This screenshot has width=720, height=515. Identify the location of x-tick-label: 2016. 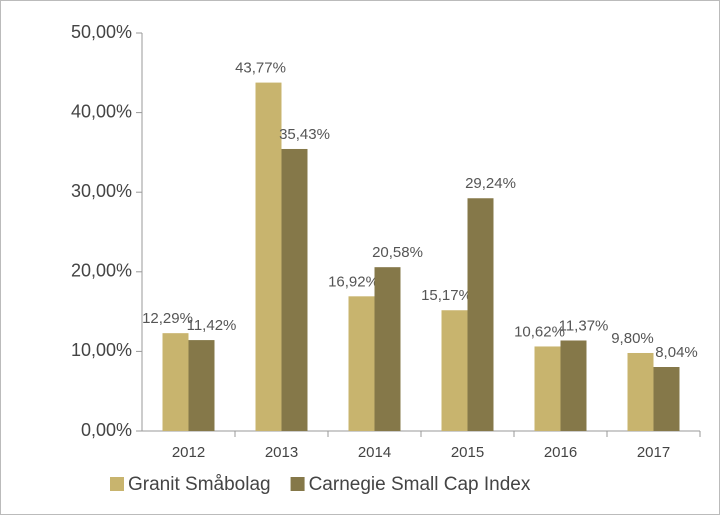
(560, 452).